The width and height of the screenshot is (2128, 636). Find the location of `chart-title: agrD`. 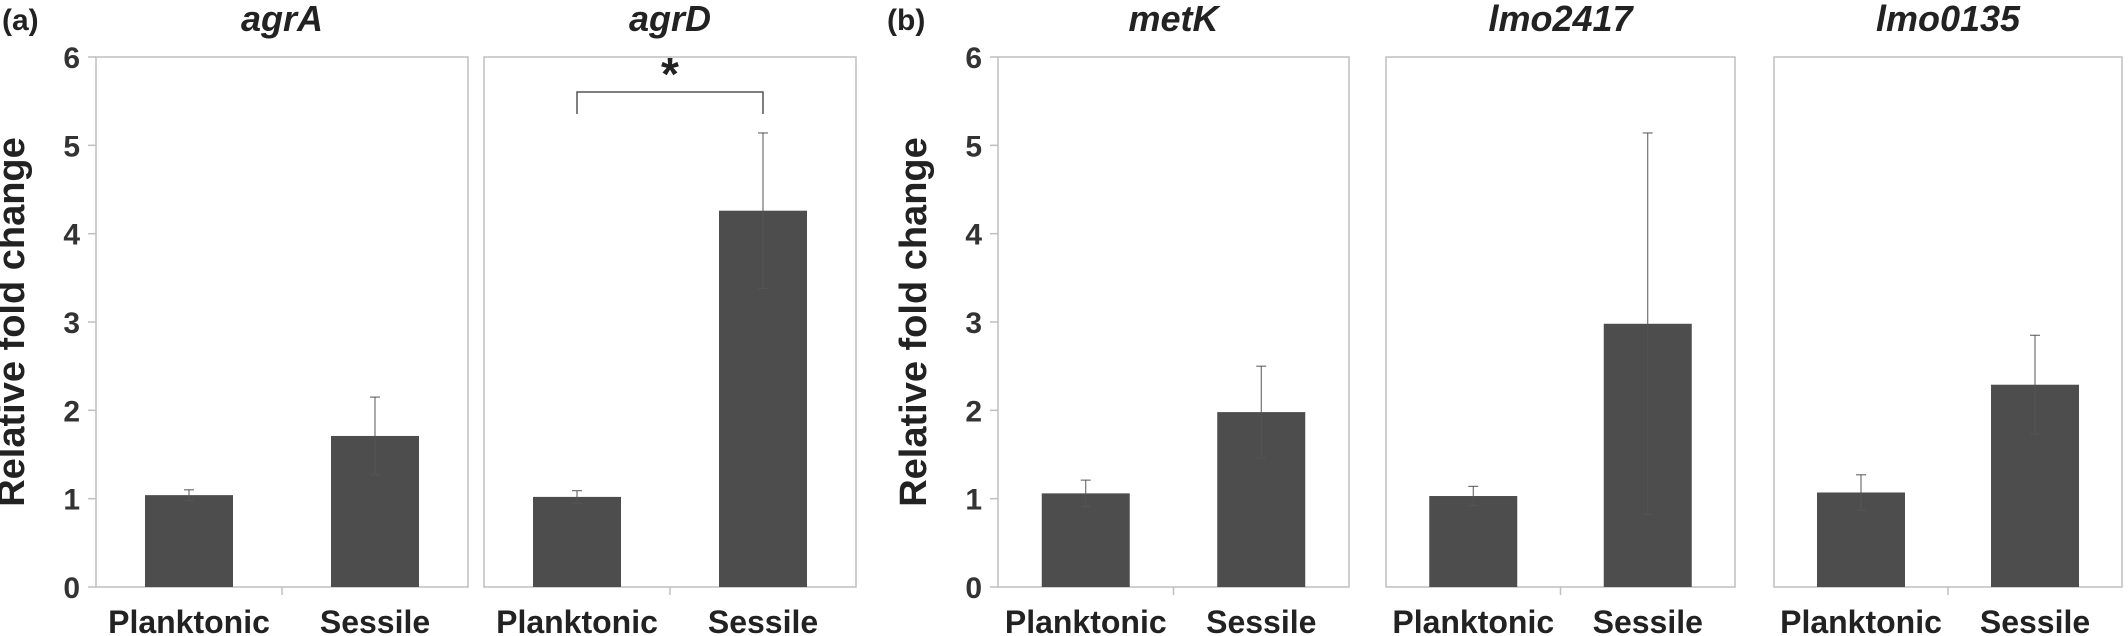

chart-title: agrD is located at coordinates (670, 19).